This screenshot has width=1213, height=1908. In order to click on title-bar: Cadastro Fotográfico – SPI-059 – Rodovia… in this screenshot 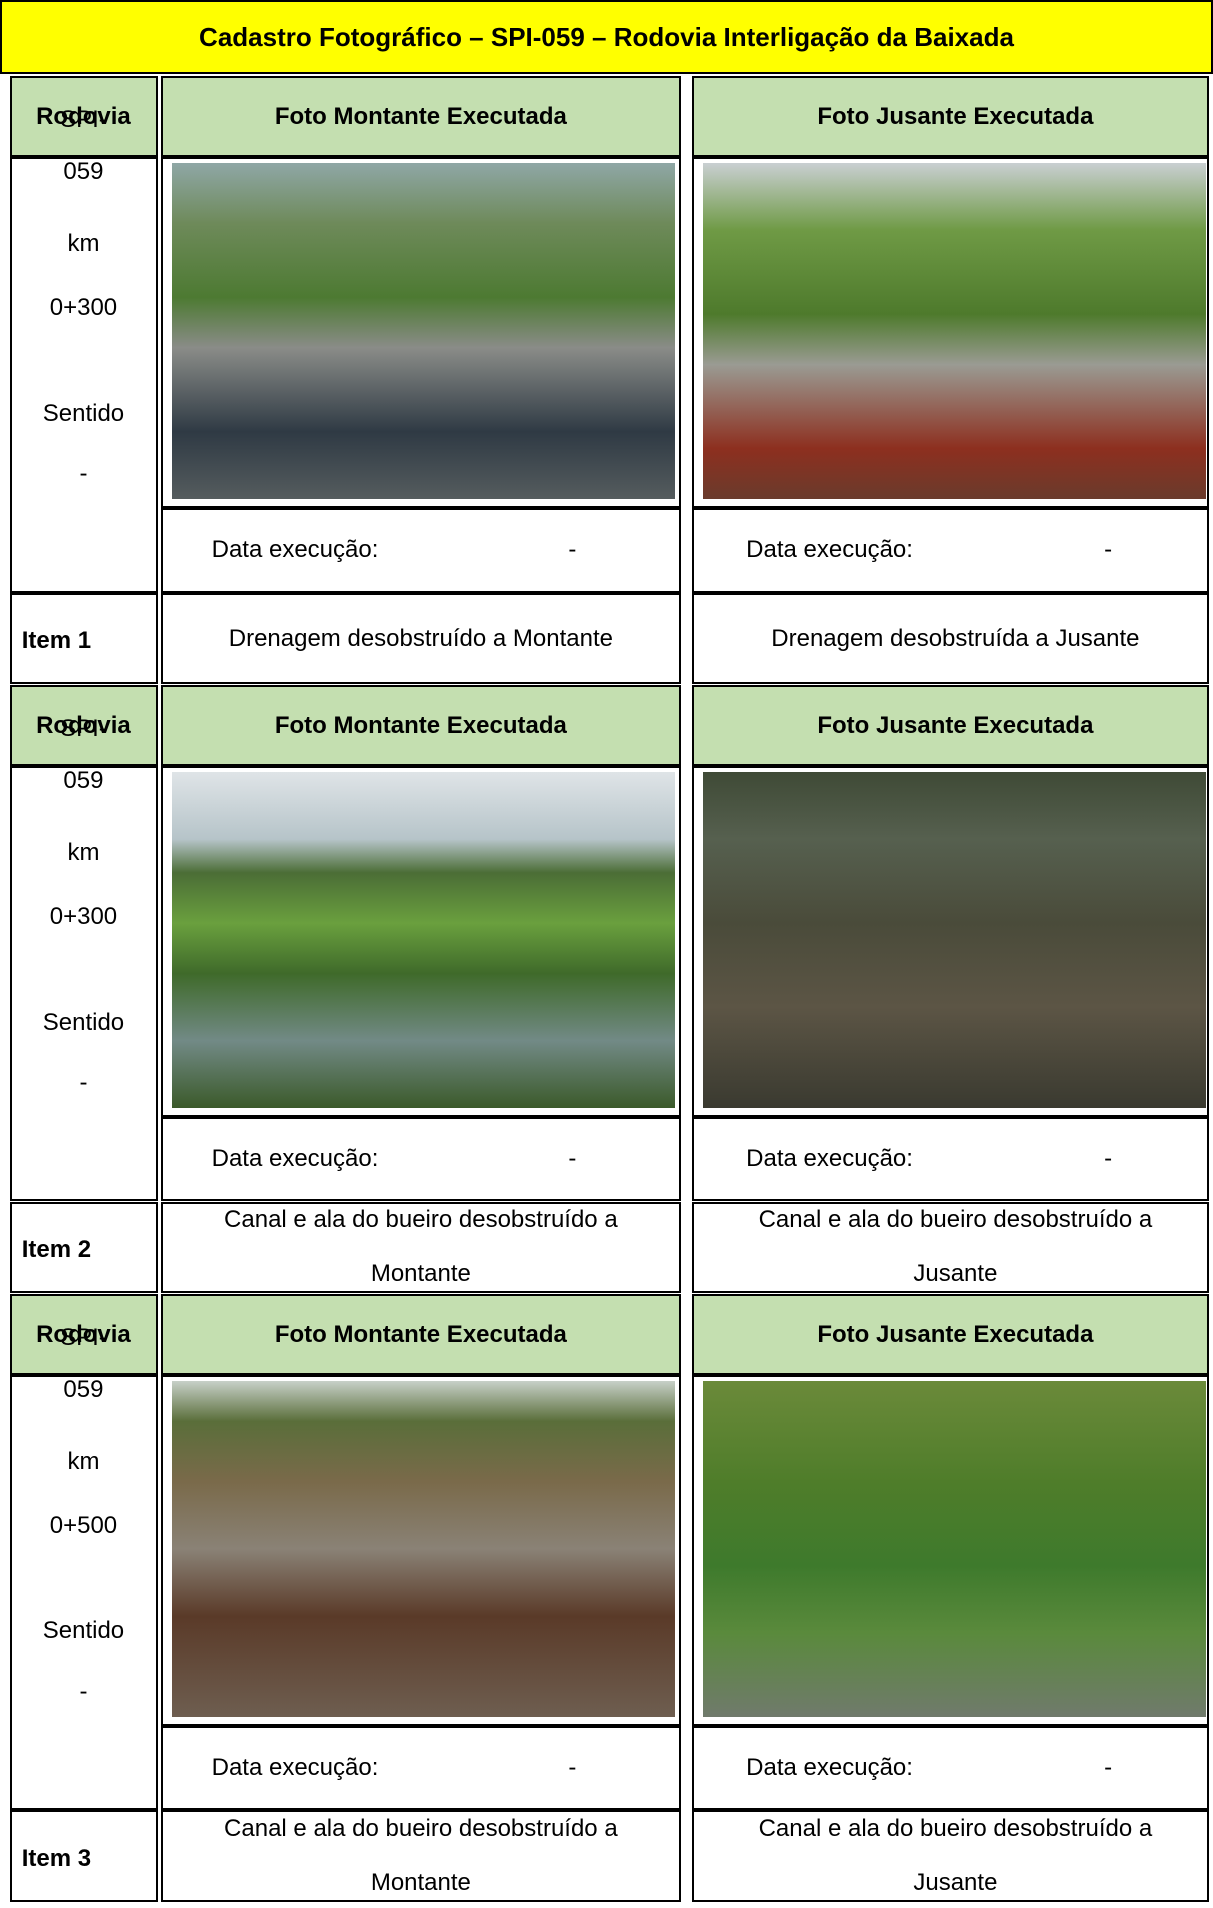, I will do `click(606, 37)`.